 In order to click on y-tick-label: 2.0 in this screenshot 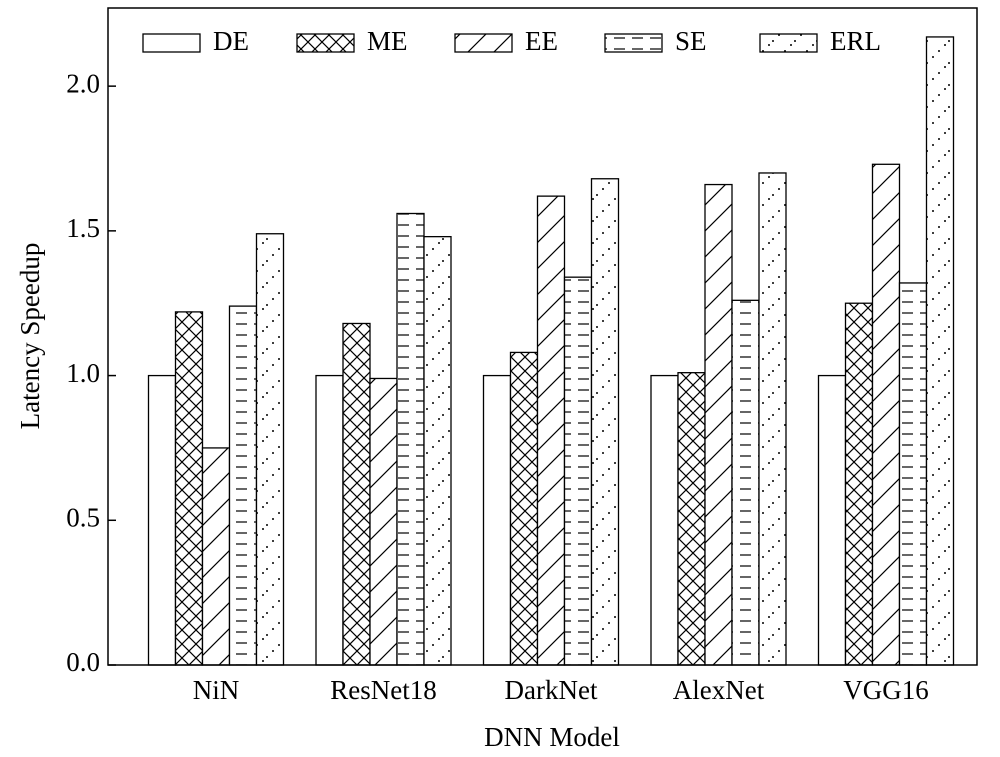, I will do `click(83, 83)`.